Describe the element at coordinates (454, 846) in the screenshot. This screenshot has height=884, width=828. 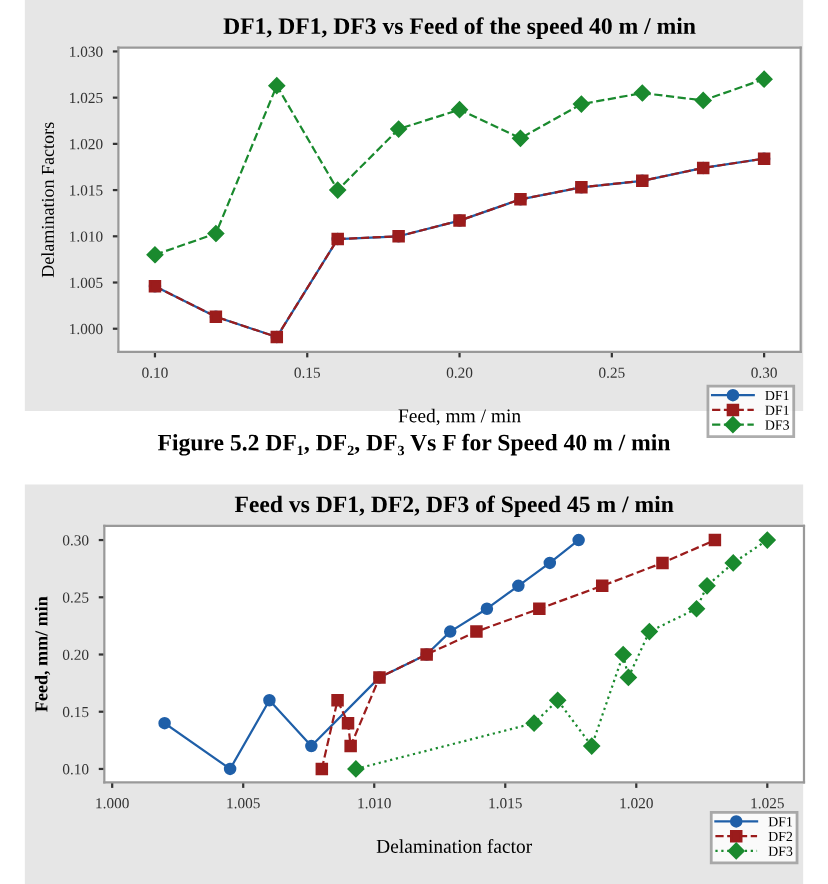
I see `x-axis-title: Delamination factor` at that location.